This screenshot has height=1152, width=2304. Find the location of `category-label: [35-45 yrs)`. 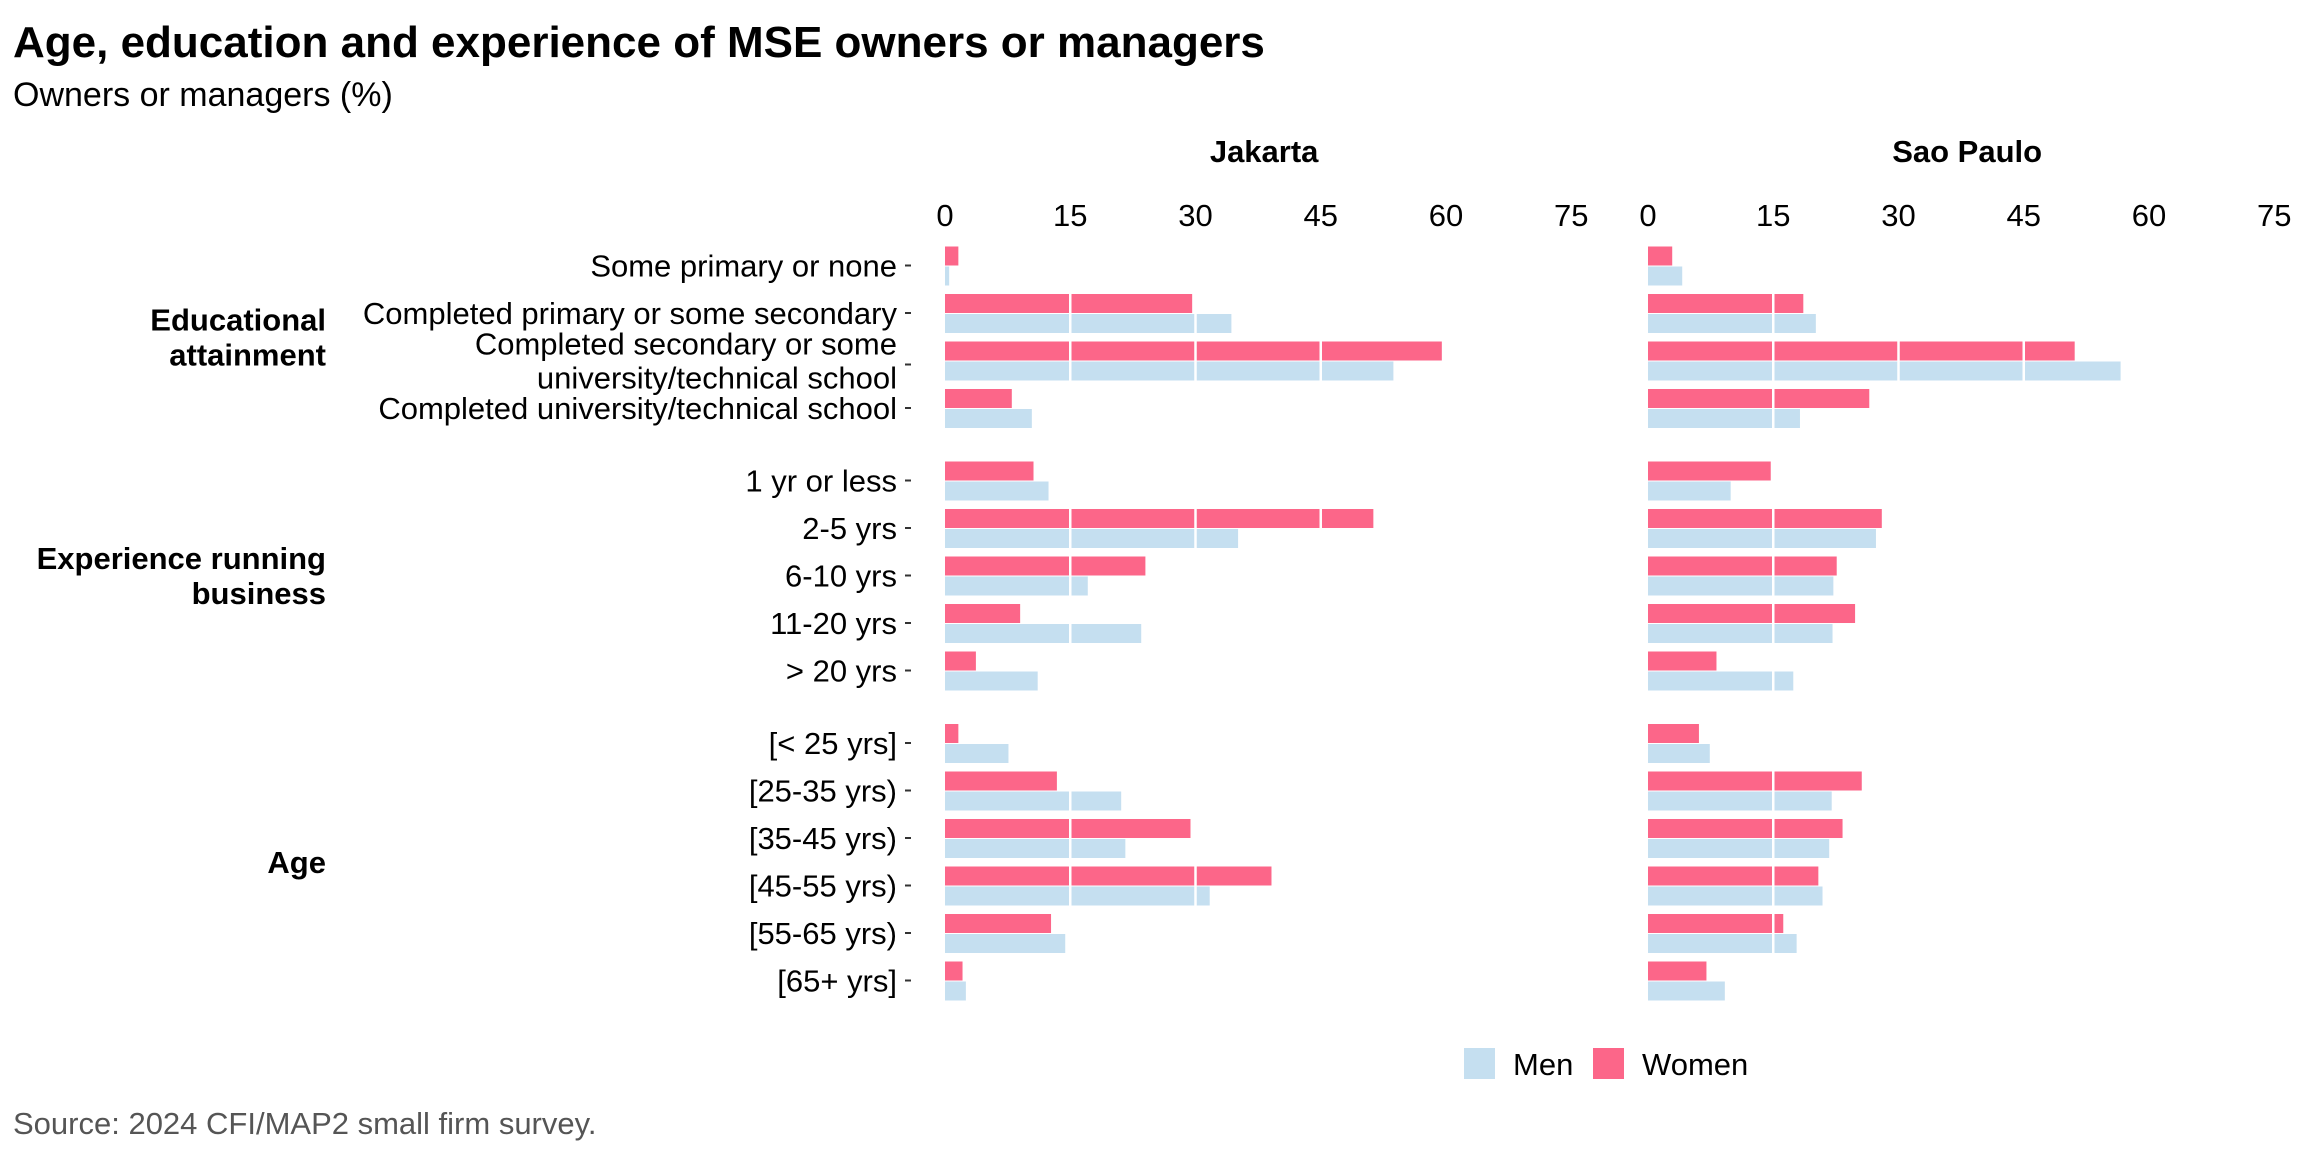

category-label: [35-45 yrs) is located at coordinates (823, 838).